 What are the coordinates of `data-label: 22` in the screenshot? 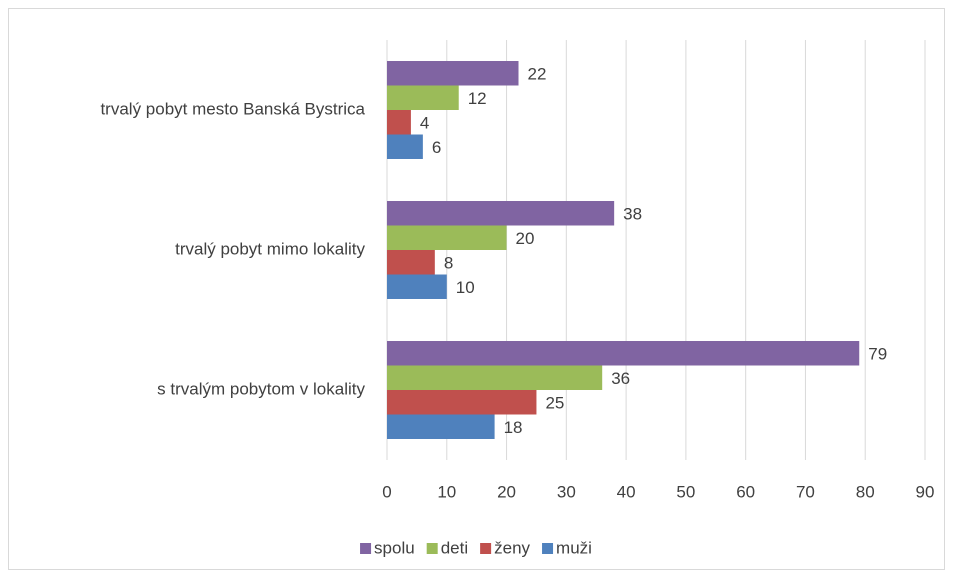 It's located at (537, 74).